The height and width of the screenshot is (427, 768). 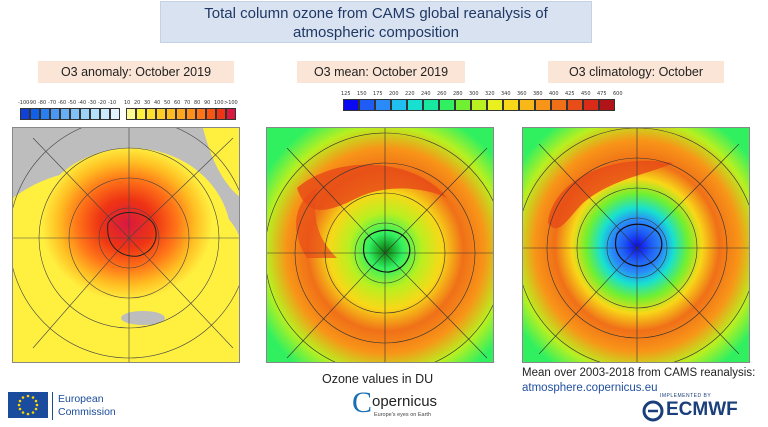 What do you see at coordinates (147, 103) in the screenshot?
I see `scale-tick-label: 30` at bounding box center [147, 103].